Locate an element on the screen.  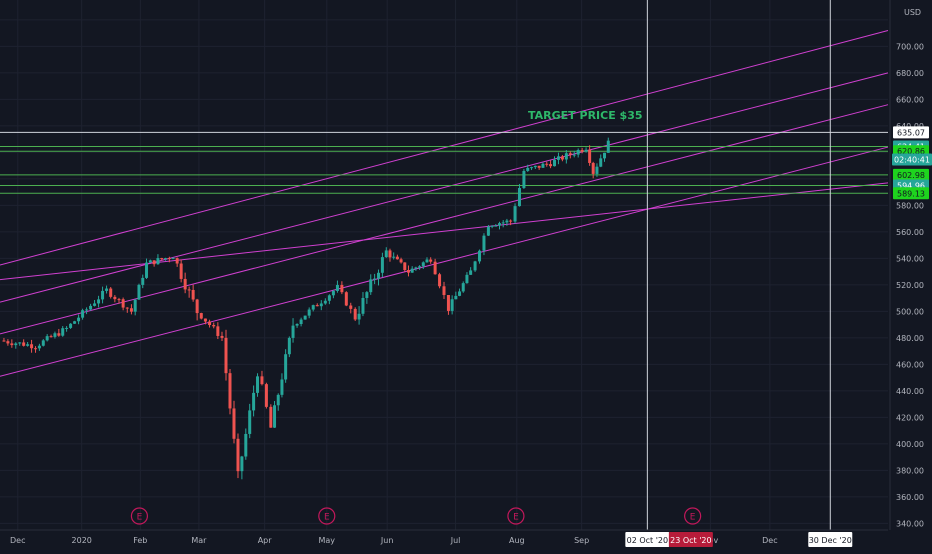
price-level-badge-label: 602.98 is located at coordinates (911, 175).